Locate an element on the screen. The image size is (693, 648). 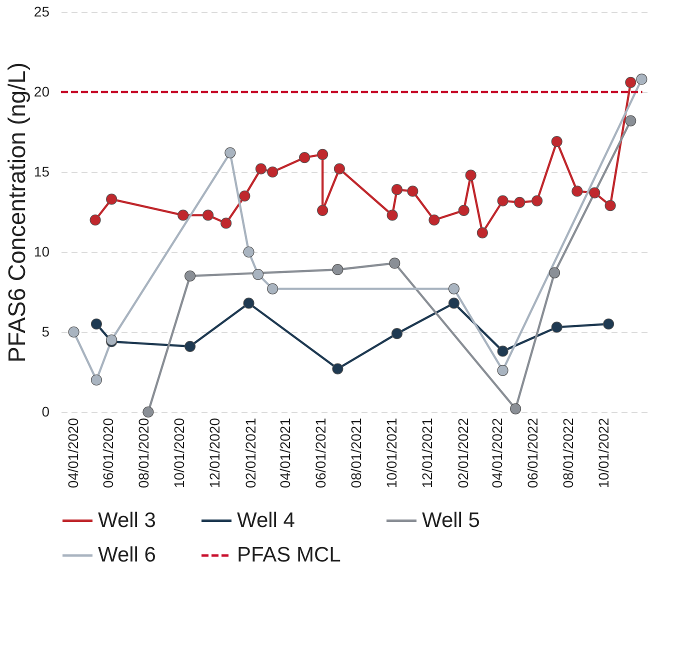
y-tick-label: 5 is located at coordinates (46, 332).